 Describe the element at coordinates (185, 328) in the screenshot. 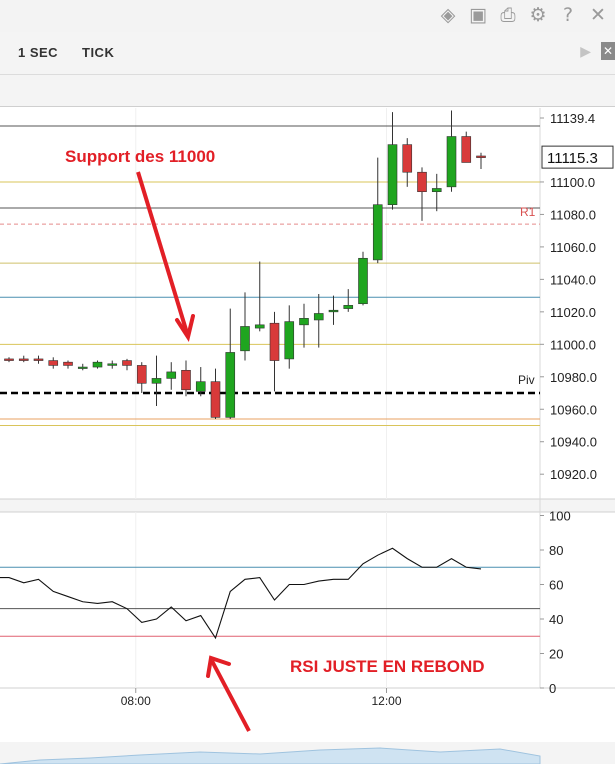

I see `support-arrow-head` at that location.